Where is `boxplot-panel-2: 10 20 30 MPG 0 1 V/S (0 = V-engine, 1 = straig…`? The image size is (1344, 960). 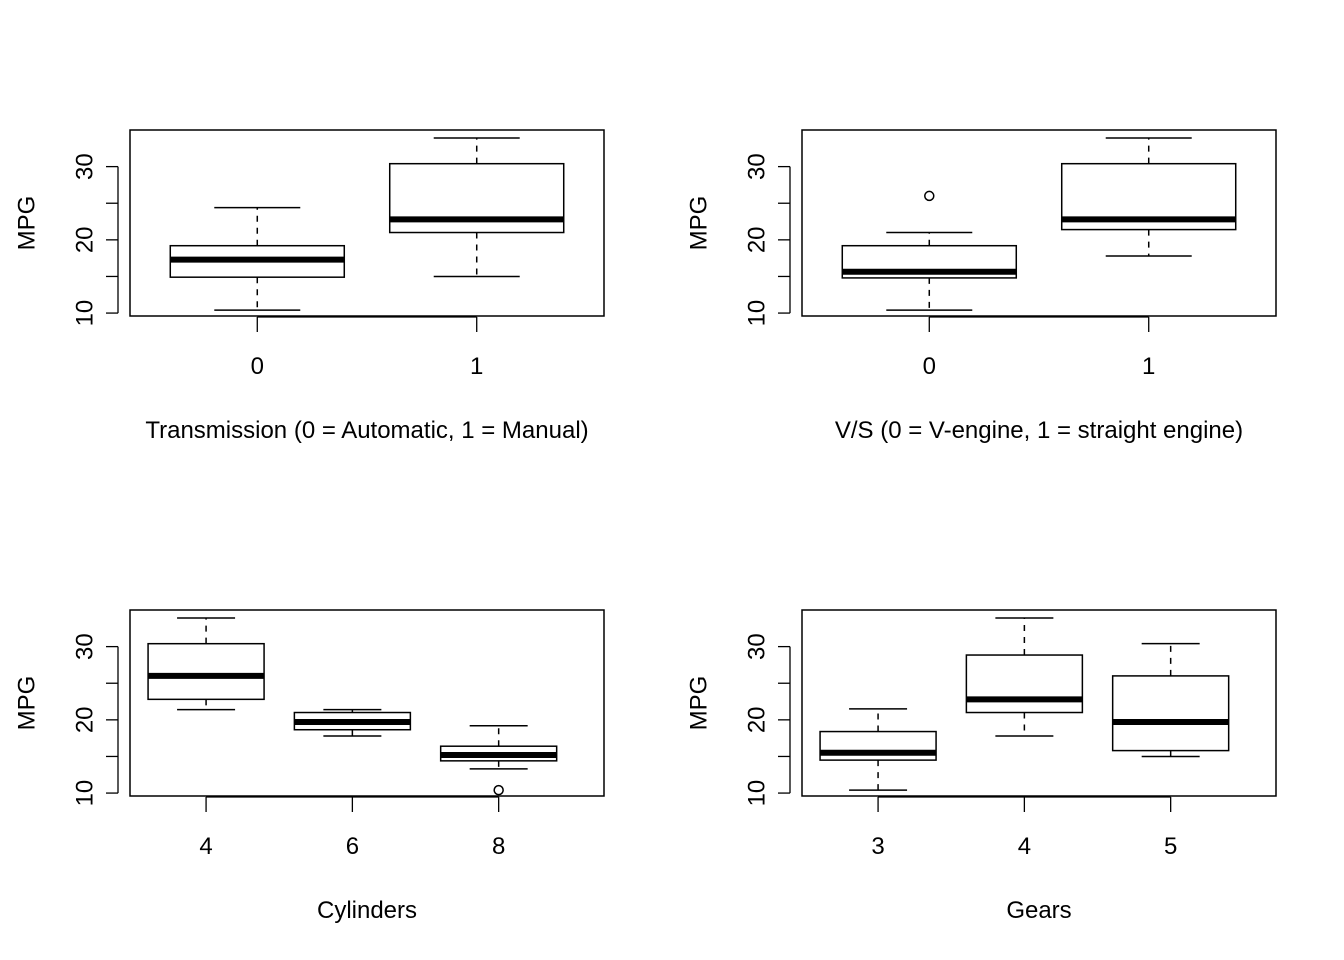
boxplot-panel-2: 10 20 30 MPG 0 1 V/S (0 = V-engine, 1 = straig… is located at coordinates (981, 286).